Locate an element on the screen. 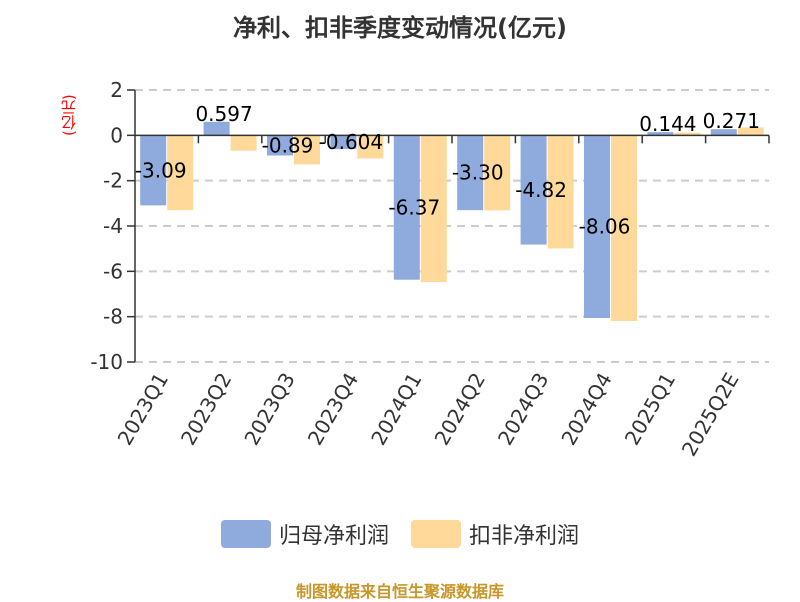 This screenshot has height=602, width=800. y-tick-label: -2 is located at coordinates (113, 181).